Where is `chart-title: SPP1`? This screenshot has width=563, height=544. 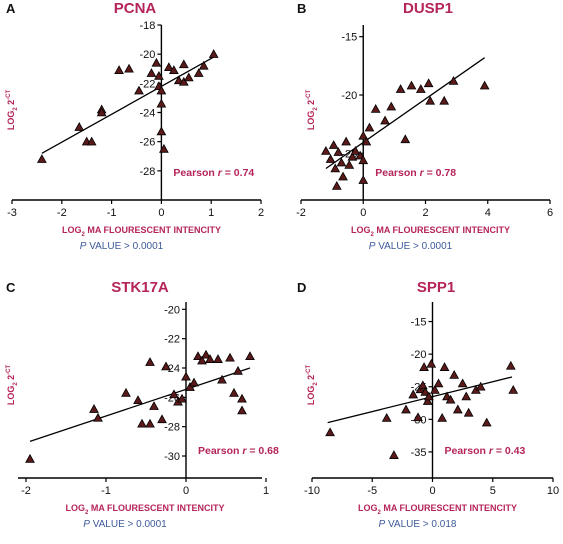 chart-title: SPP1 is located at coordinates (436, 287).